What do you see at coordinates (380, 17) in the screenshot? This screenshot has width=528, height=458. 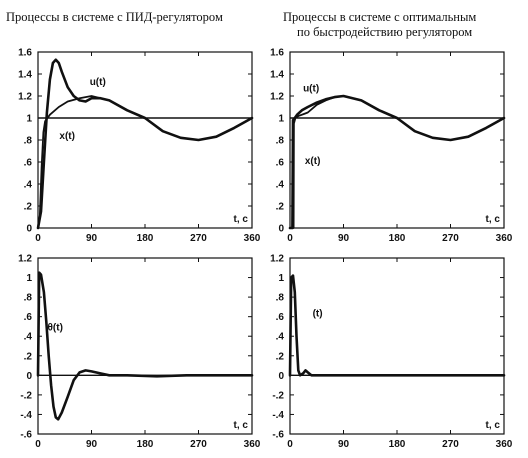 I see `right-column-title-line1: Процессы в системе с оптимальным` at bounding box center [380, 17].